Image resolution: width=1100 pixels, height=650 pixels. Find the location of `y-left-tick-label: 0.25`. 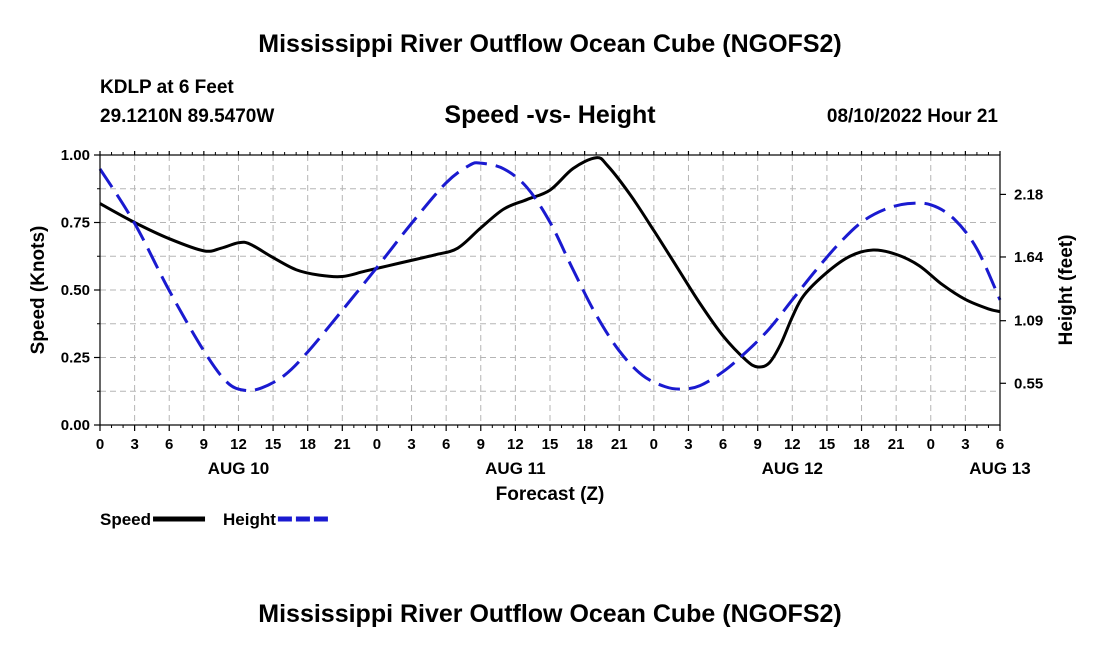

y-left-tick-label: 0.25 is located at coordinates (75, 358).